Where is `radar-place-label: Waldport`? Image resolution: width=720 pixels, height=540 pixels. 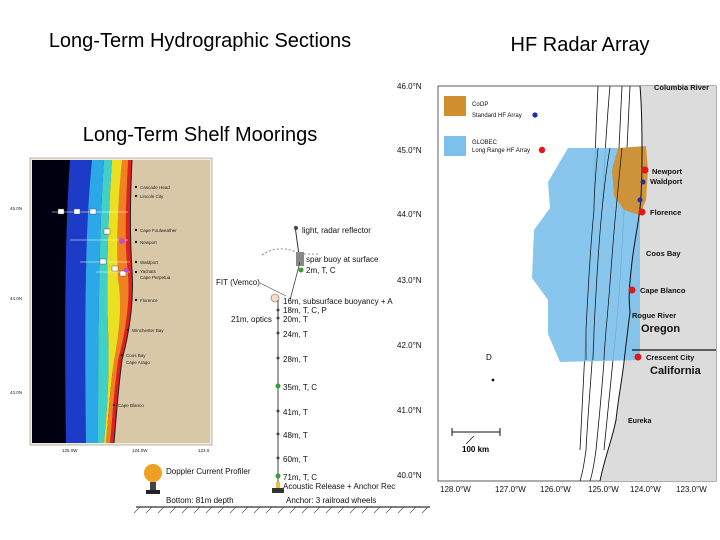 radar-place-label: Waldport is located at coordinates (666, 181).